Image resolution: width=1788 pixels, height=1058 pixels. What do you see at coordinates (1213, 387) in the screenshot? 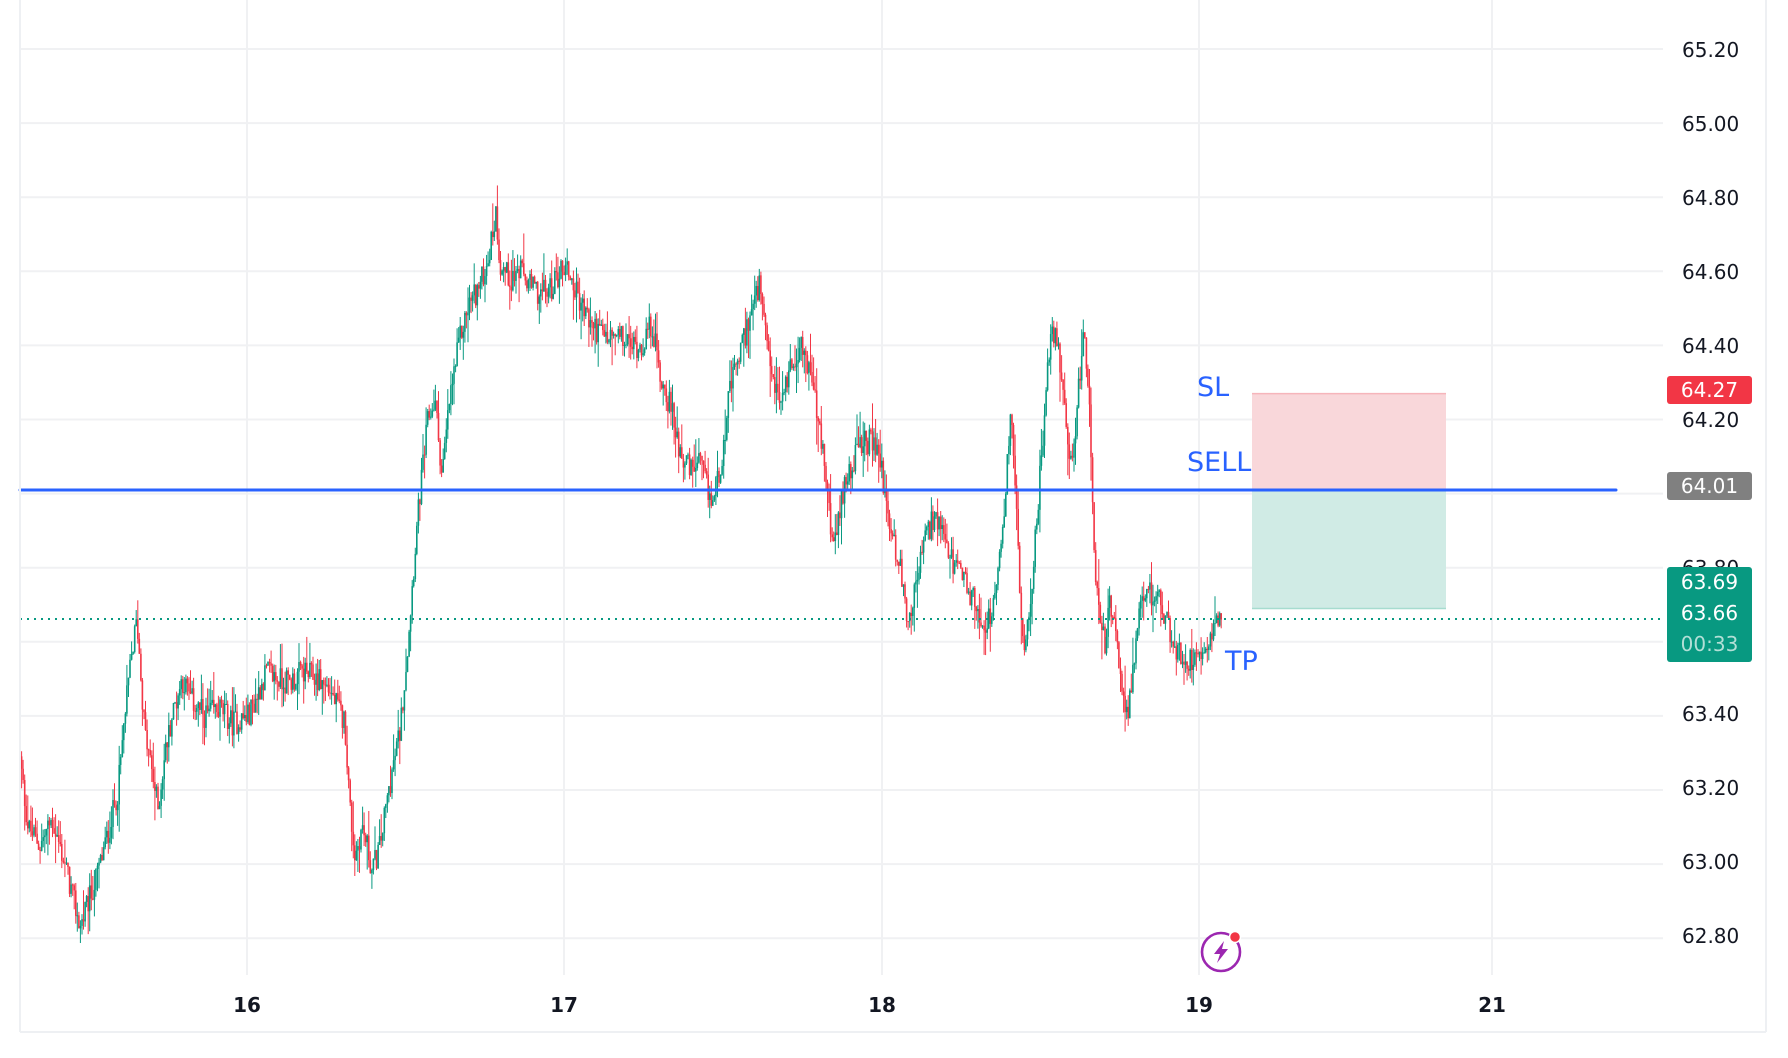
I see `sl-annotation: SL` at bounding box center [1213, 387].